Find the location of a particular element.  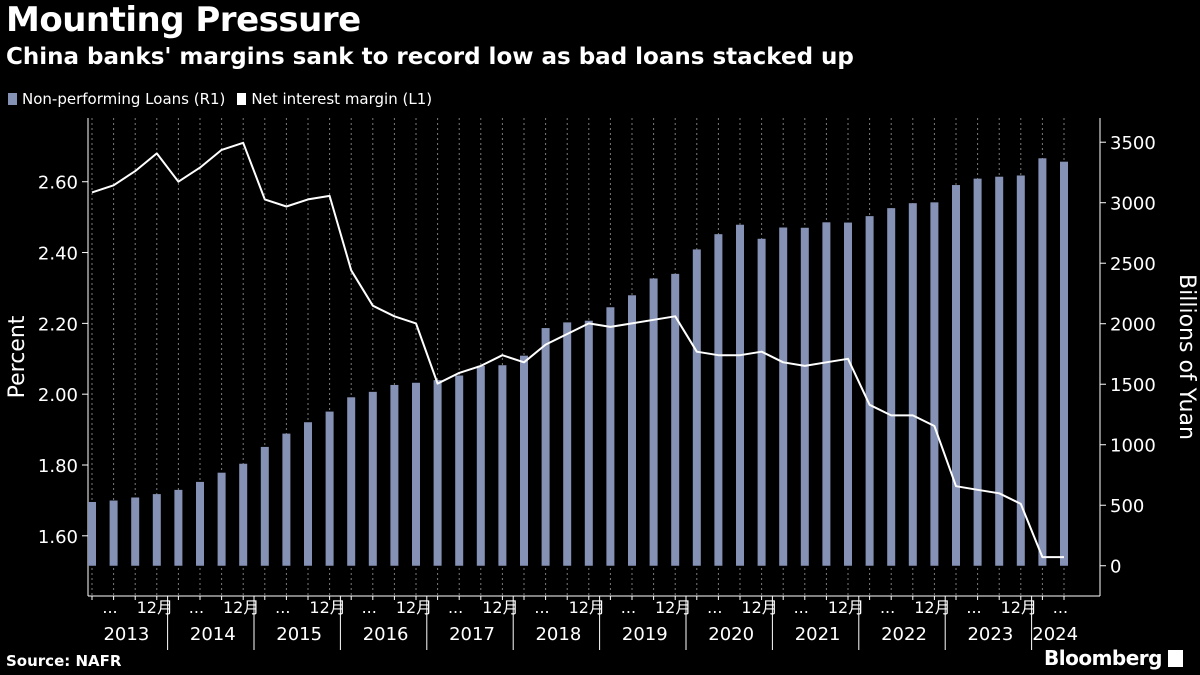

legend-swatch-nim is located at coordinates (242, 99).